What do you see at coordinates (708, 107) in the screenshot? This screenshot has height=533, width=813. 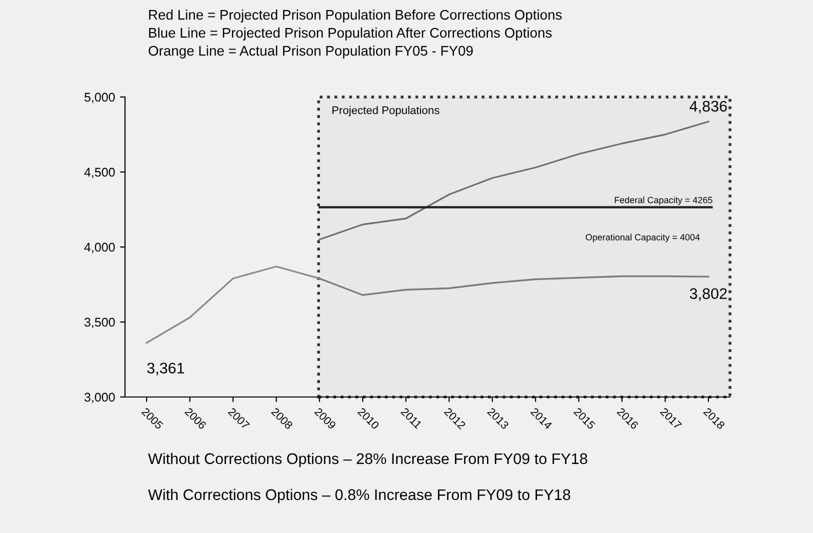 I see `data-label: 4,836` at bounding box center [708, 107].